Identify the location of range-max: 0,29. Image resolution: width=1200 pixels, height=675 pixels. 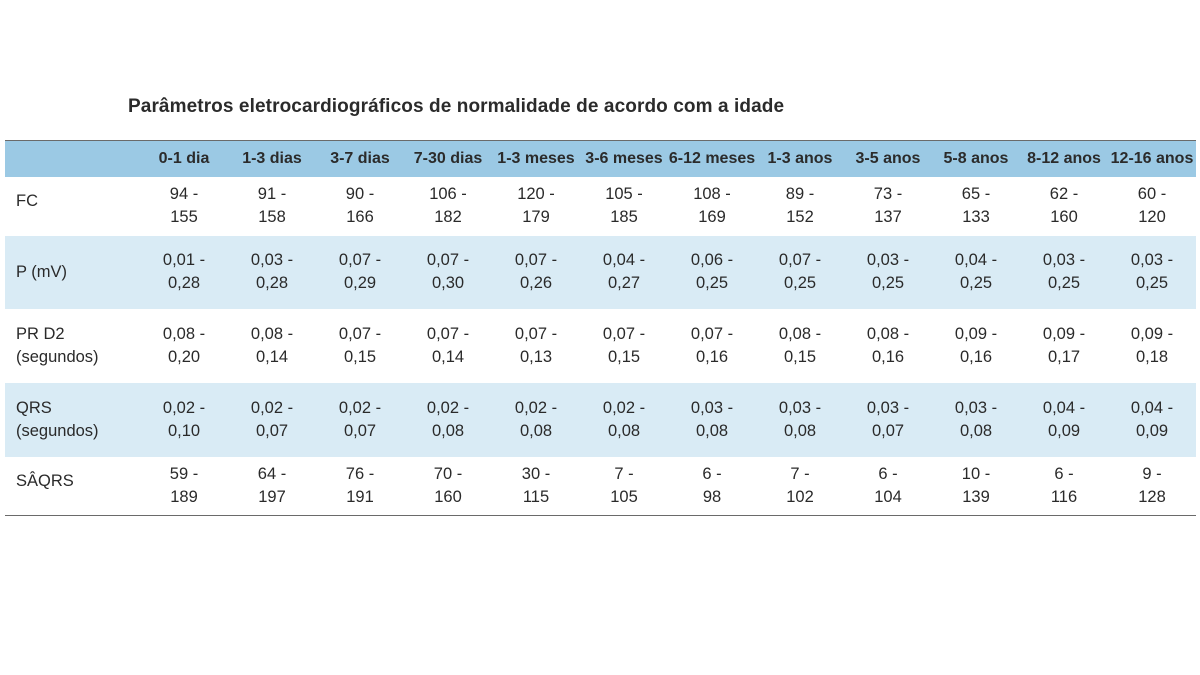
(360, 283).